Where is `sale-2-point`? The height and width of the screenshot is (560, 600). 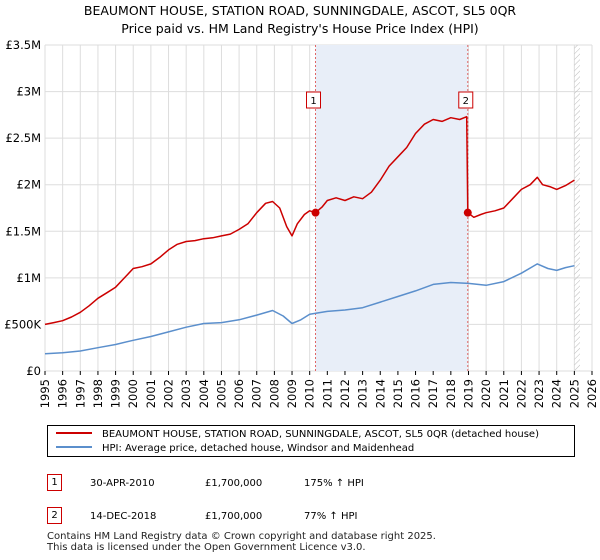
sale-2-point is located at coordinates (467, 212).